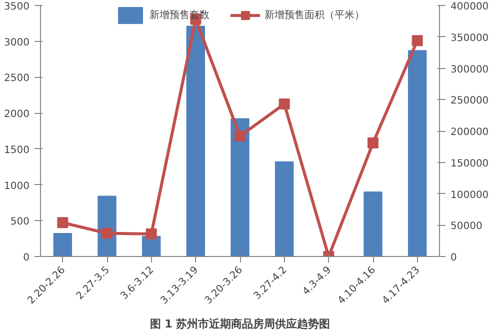  What do you see at coordinates (20, 222) in the screenshot?
I see `y-tick-label: 500` at bounding box center [20, 222].